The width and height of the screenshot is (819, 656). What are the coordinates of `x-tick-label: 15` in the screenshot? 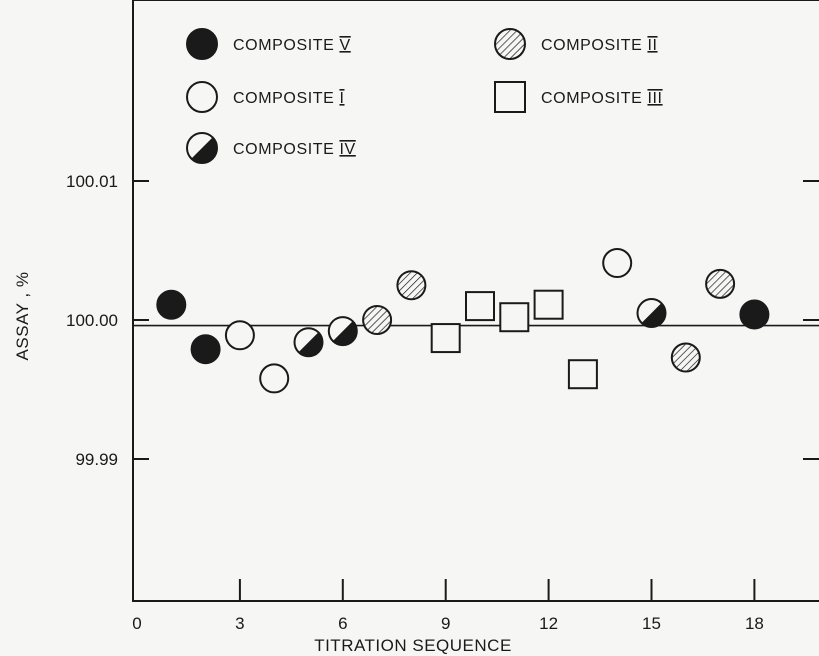 It's located at (651, 623).